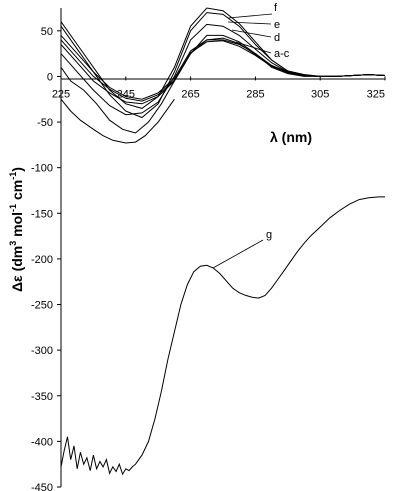  I want to click on label-leader-e, so click(249, 23).